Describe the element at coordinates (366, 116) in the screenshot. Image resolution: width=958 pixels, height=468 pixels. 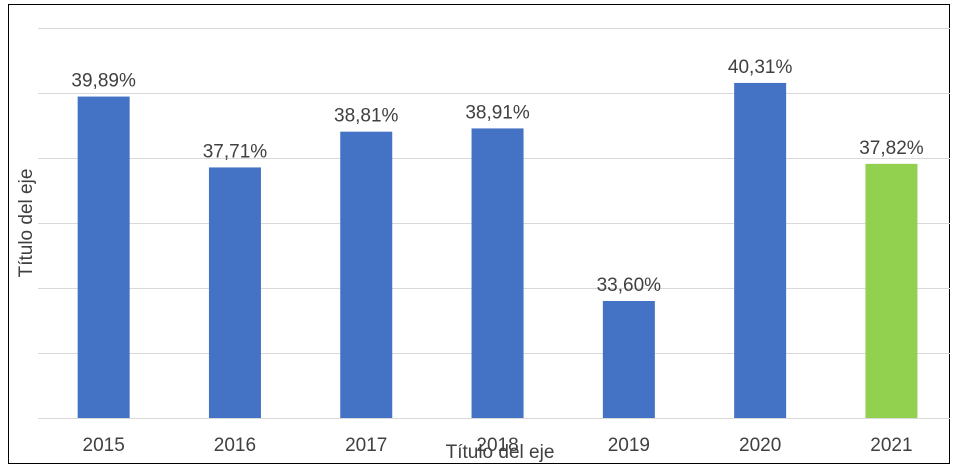
I see `data-label: 38,81%` at that location.